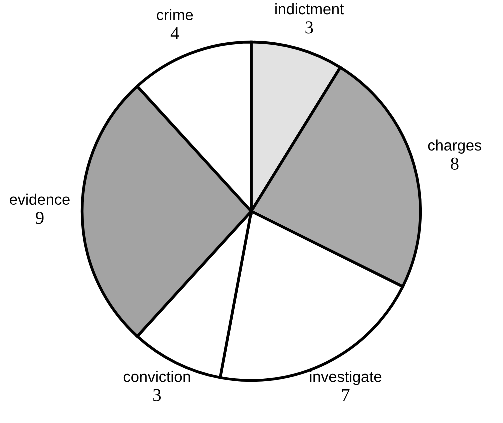  What do you see at coordinates (157, 376) in the screenshot?
I see `slice-label: conviction` at bounding box center [157, 376].